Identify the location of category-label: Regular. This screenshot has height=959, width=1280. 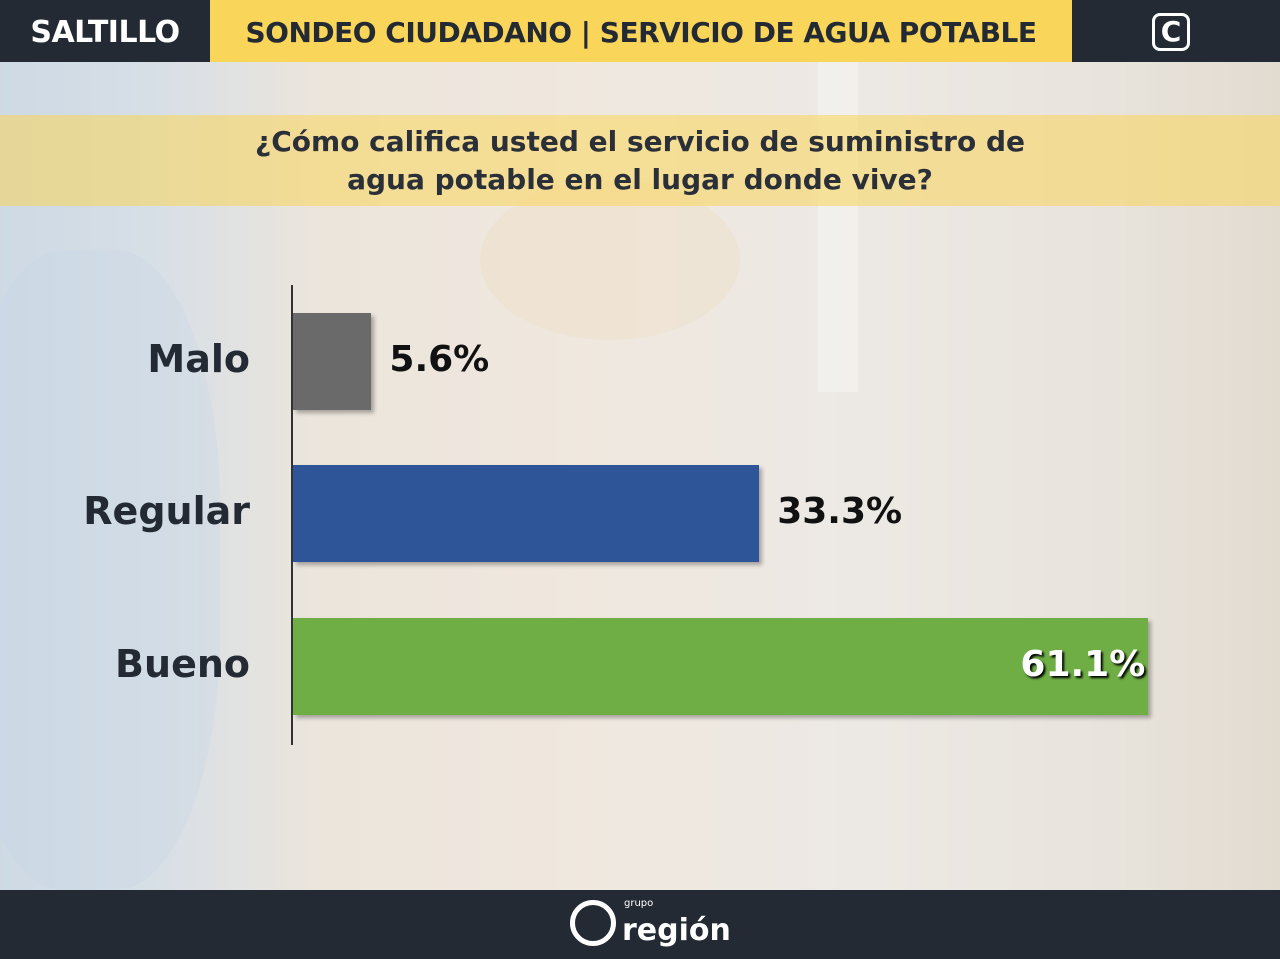
(166, 511).